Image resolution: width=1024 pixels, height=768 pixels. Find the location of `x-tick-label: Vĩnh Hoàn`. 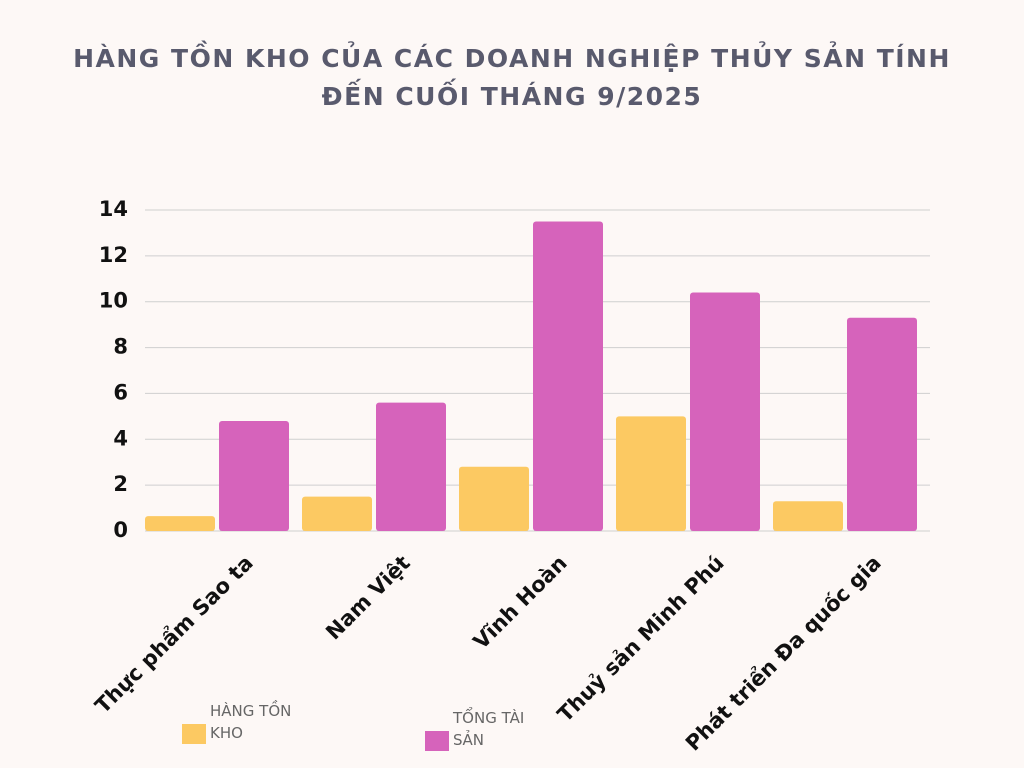

x-tick-label: Vĩnh Hoàn is located at coordinates (520, 602).